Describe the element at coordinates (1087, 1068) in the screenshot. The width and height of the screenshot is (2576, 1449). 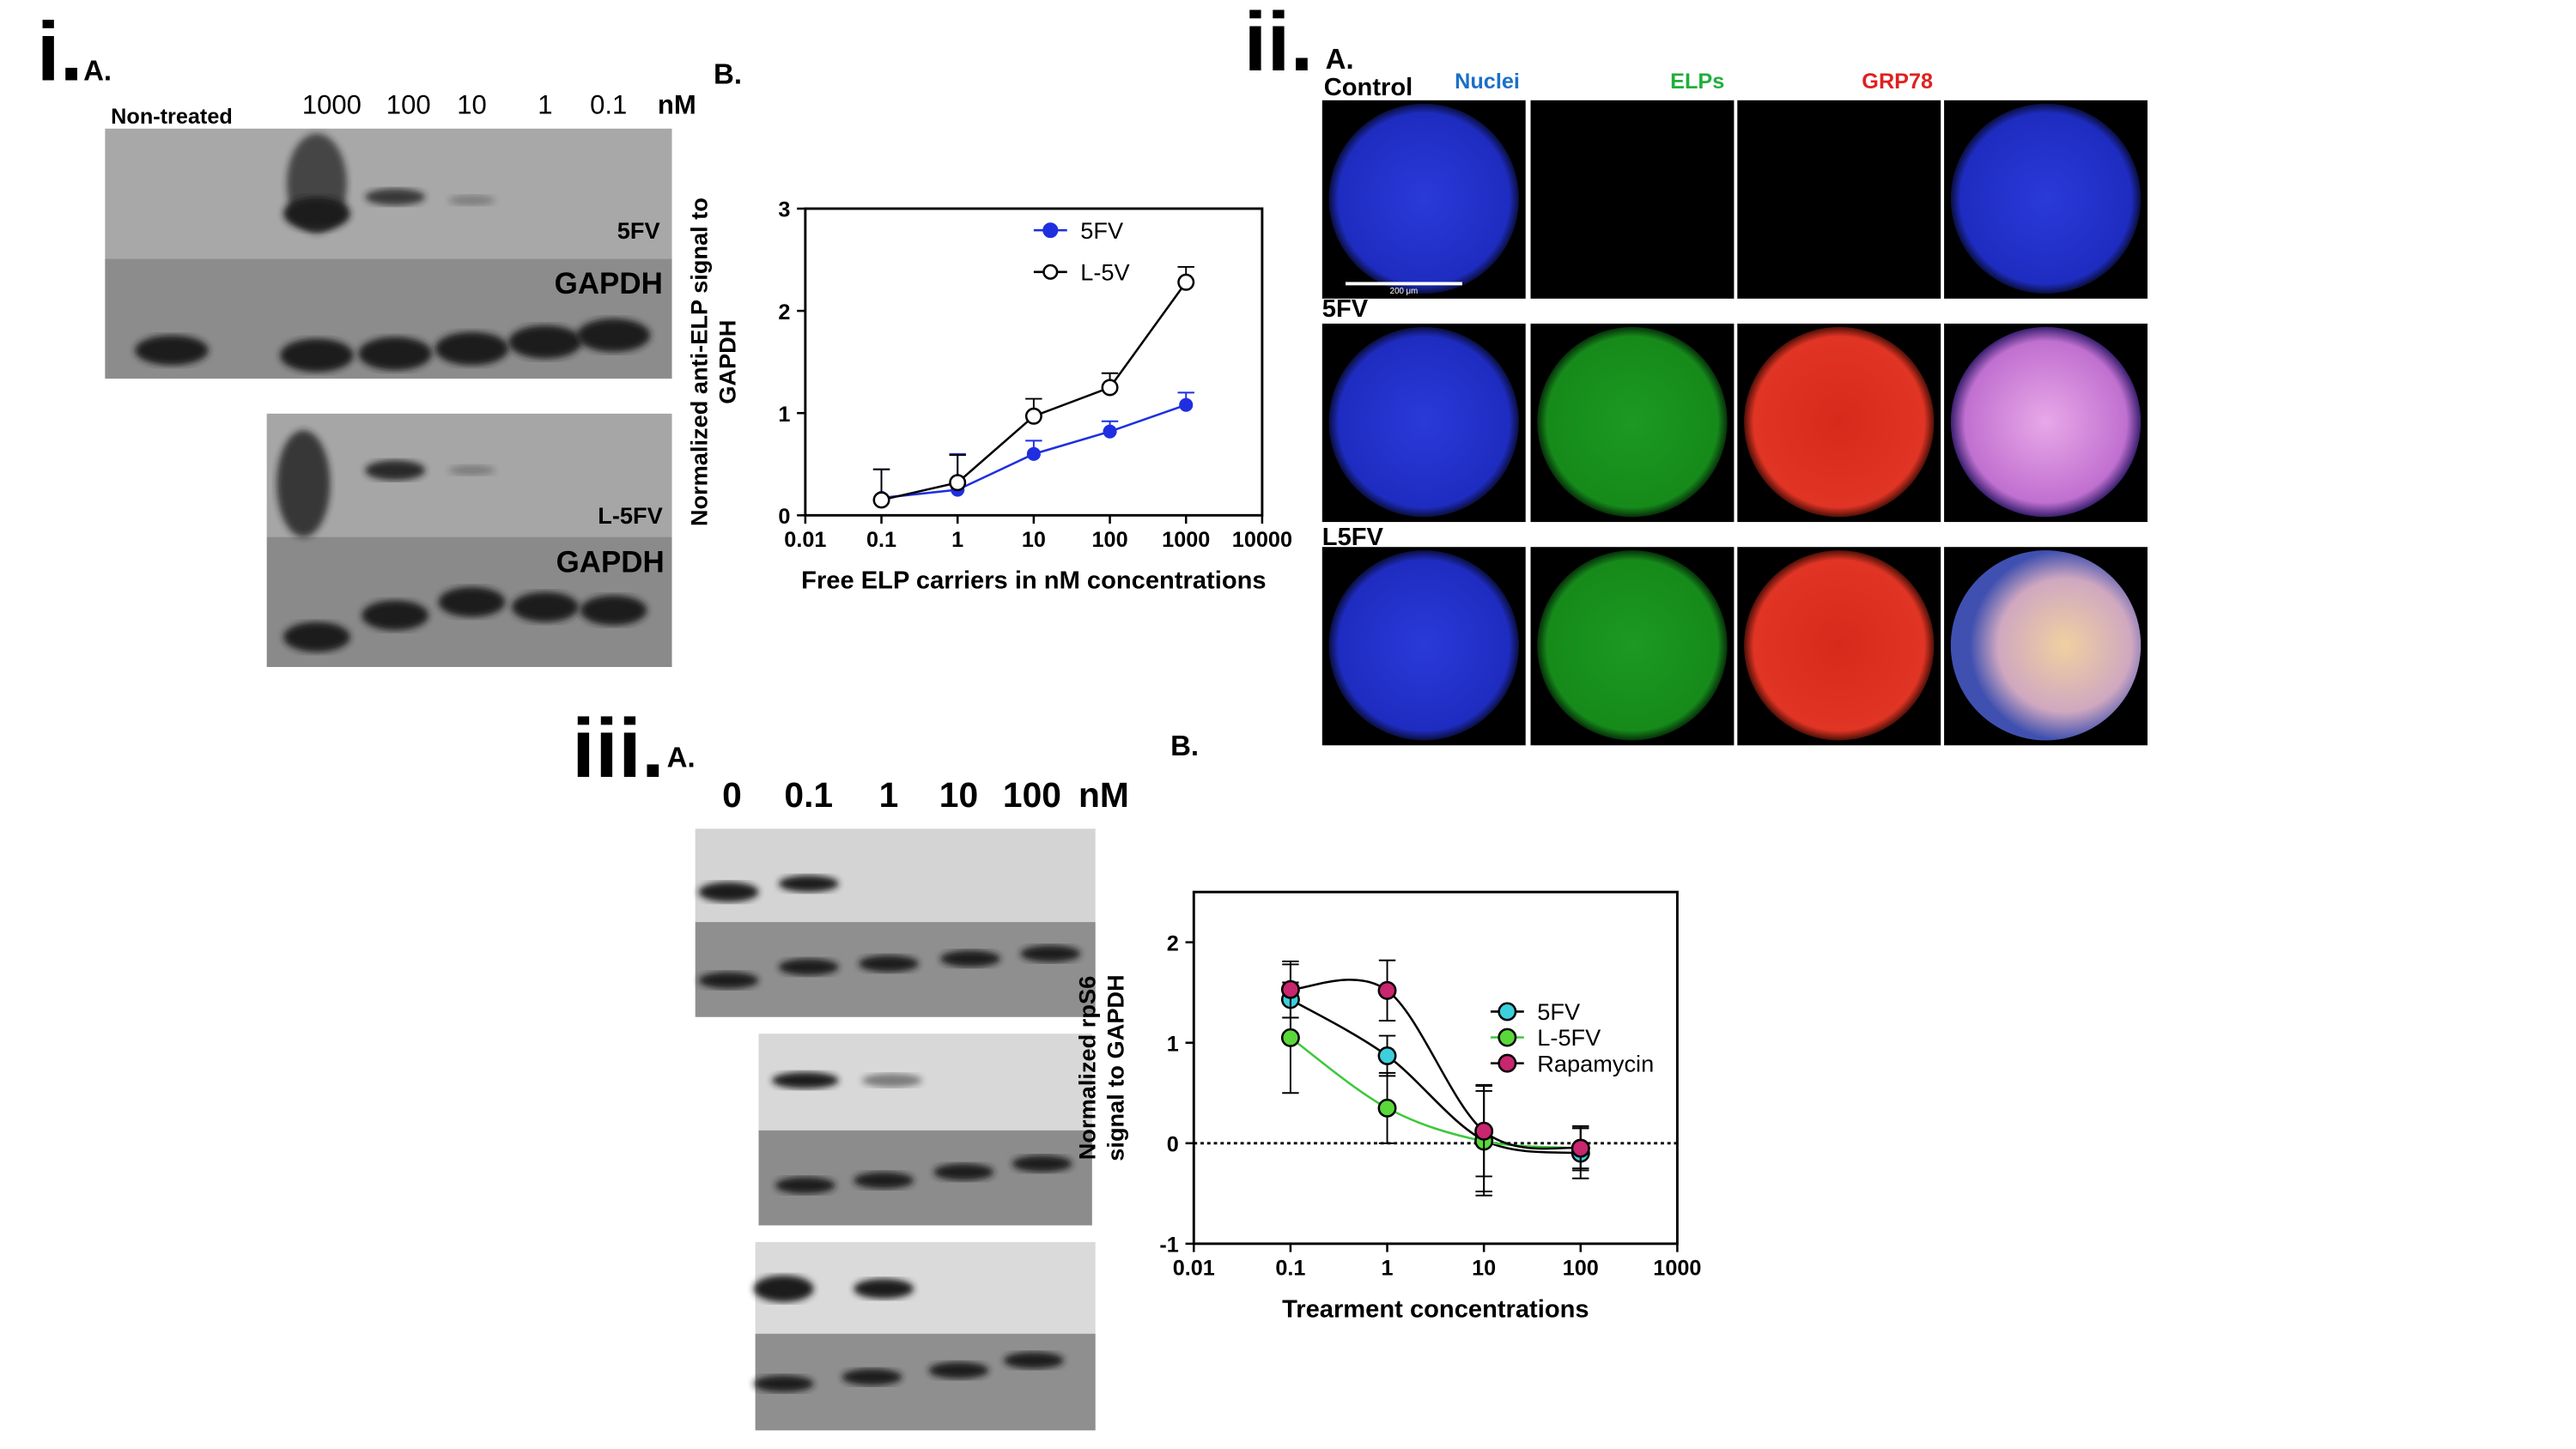
I see `y-axis-label: Normalized rpS6` at that location.